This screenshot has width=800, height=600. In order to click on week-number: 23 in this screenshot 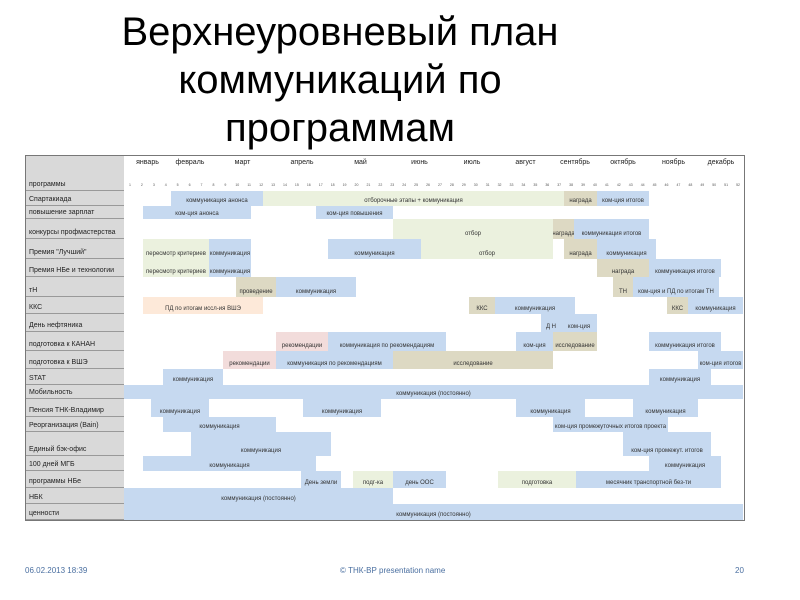, I will do `click(392, 185)`.